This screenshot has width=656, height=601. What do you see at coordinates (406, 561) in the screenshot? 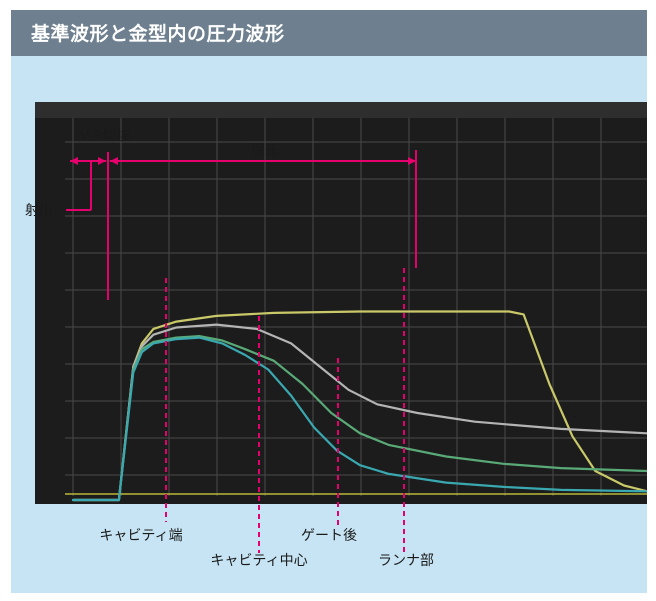
I see `runner-label: ランナ部` at bounding box center [406, 561].